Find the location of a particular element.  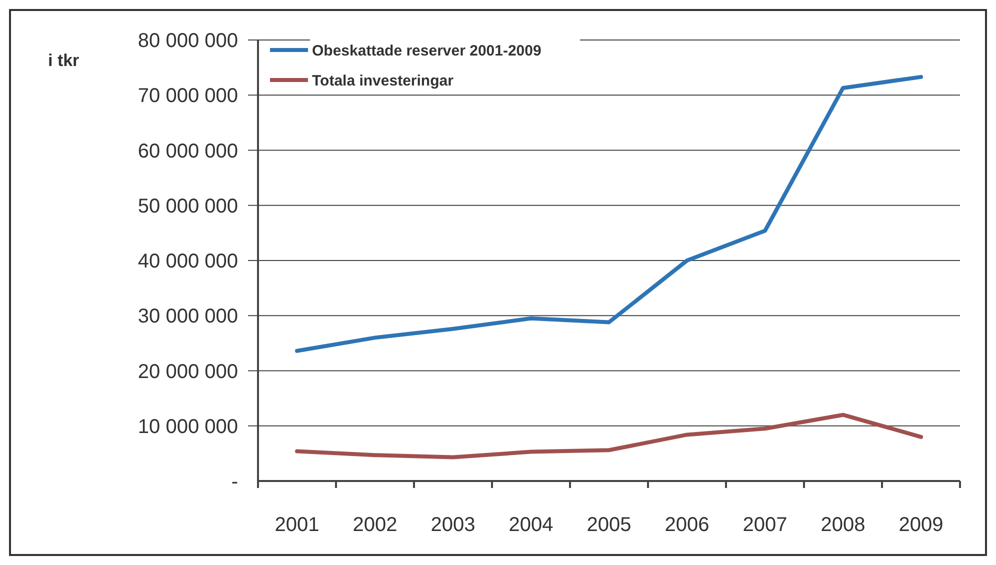

y-tick-label: - is located at coordinates (234, 482).